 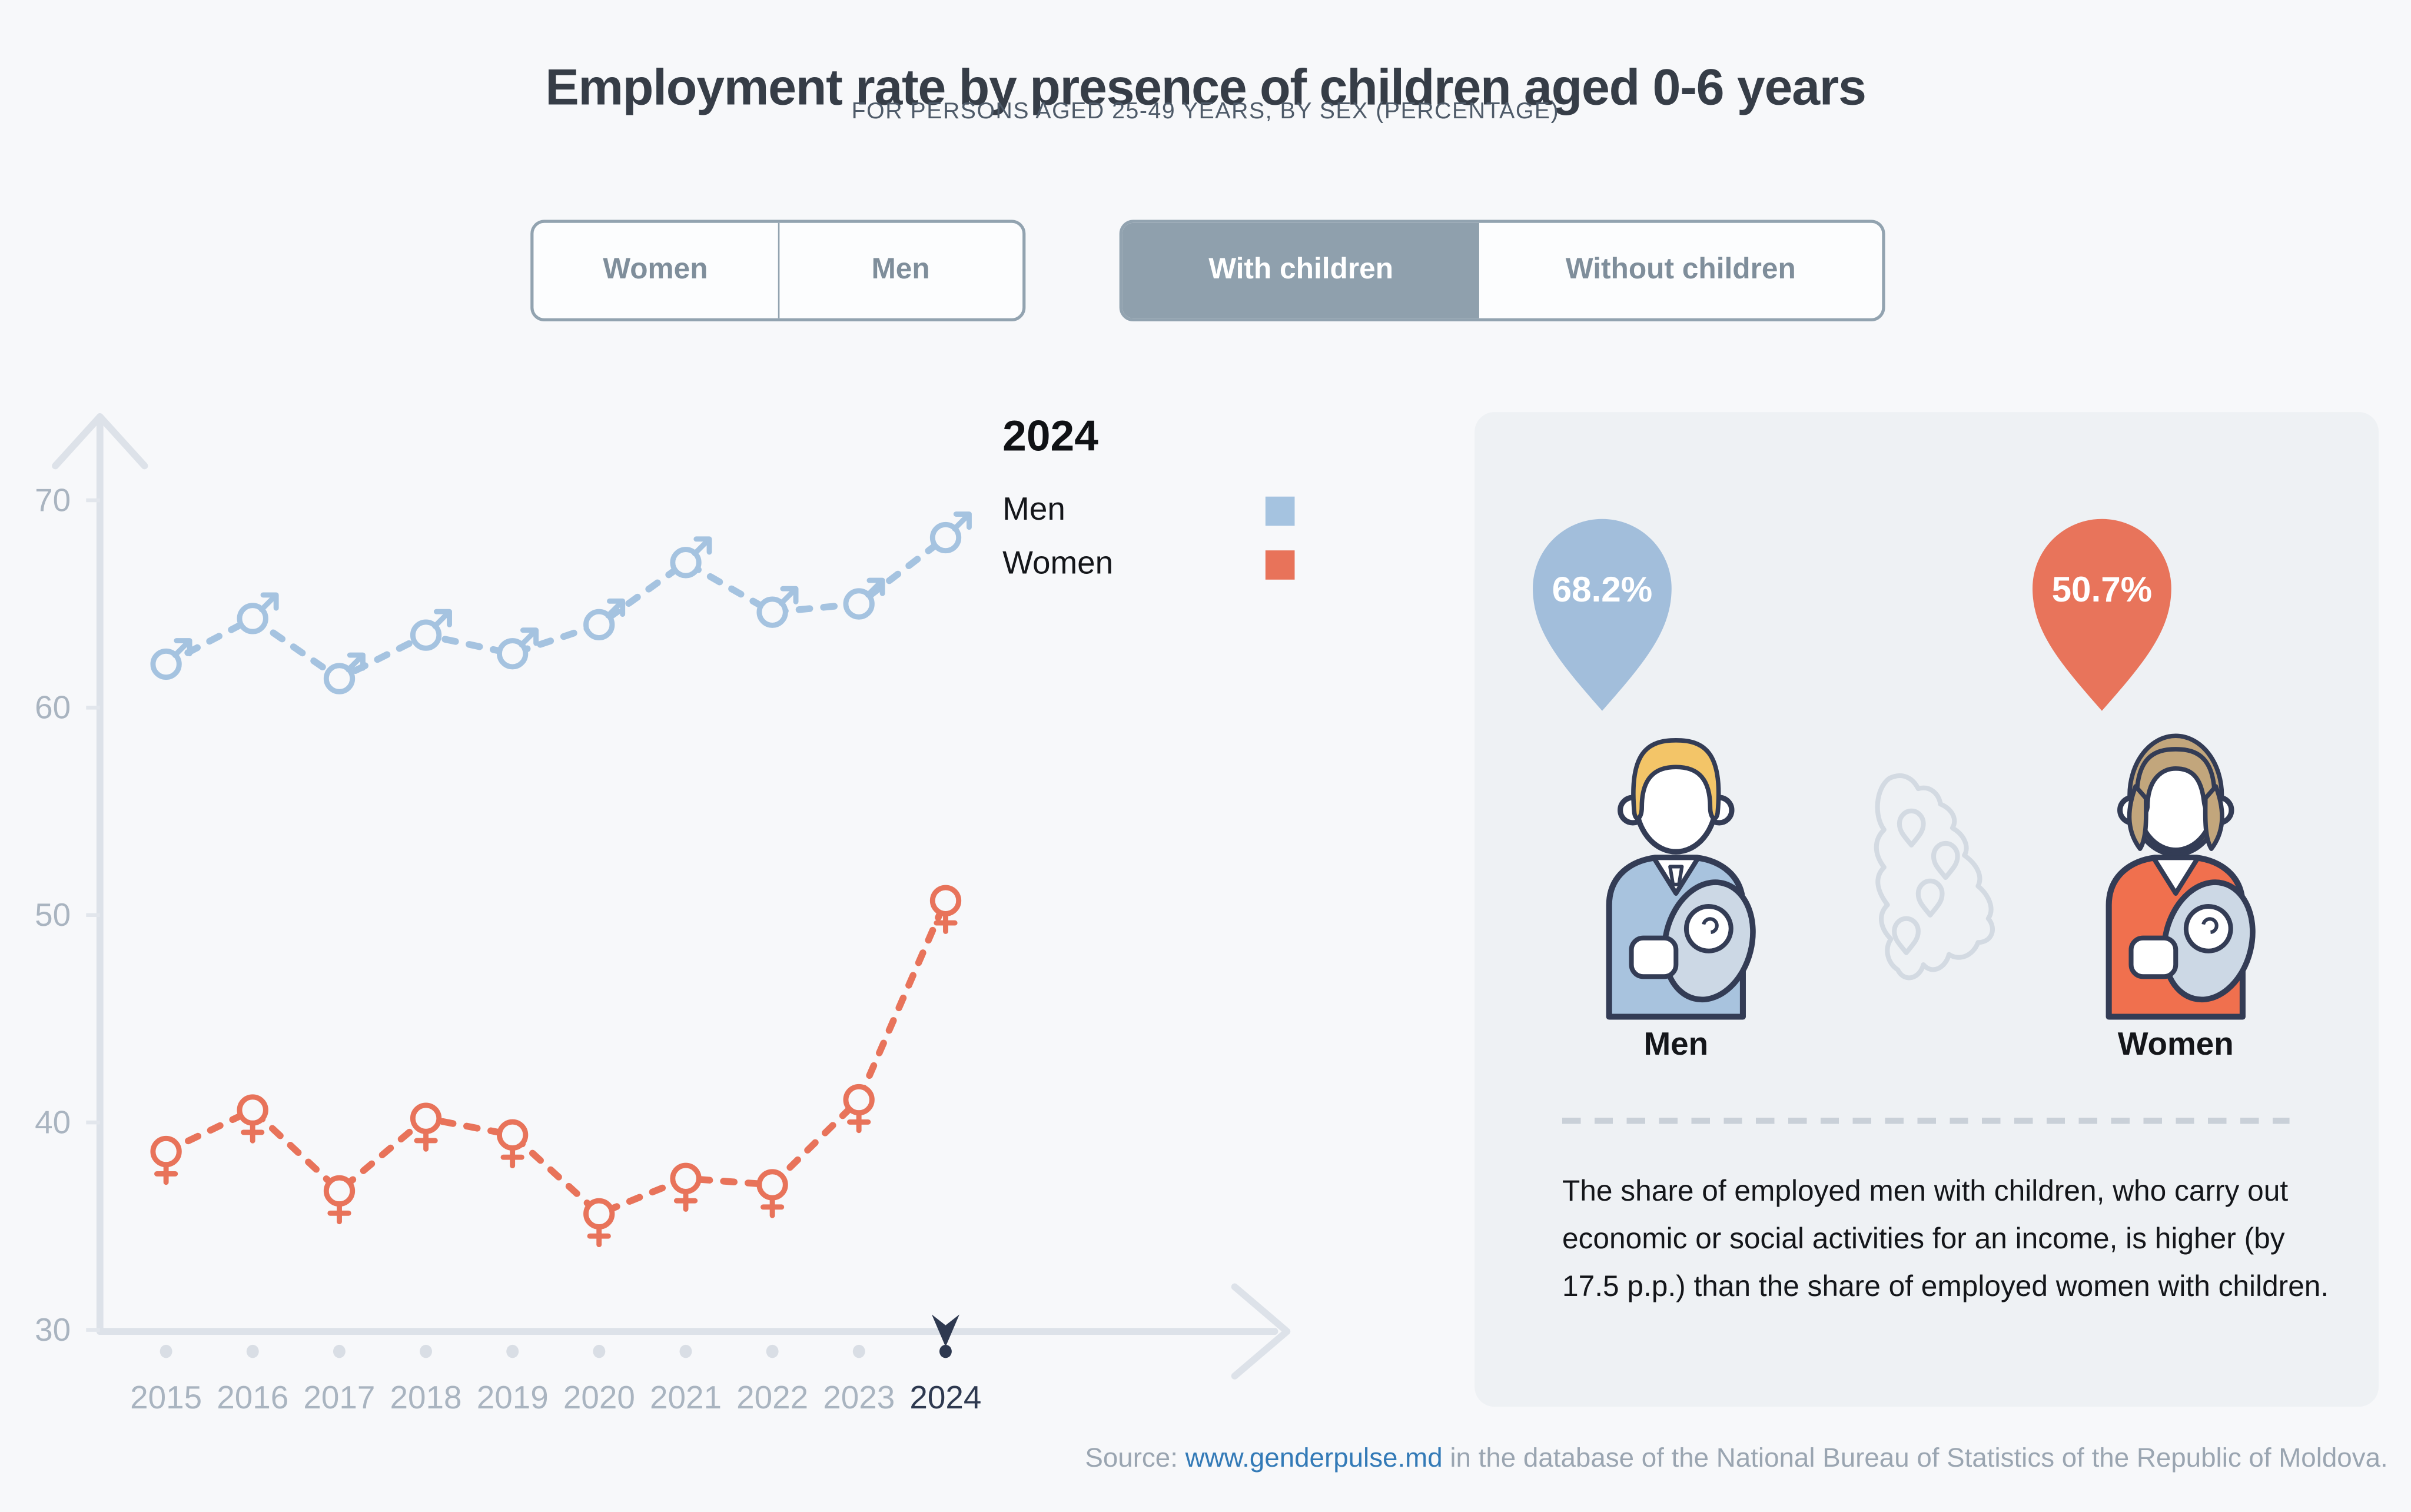 I want to click on year-cursor-icon, so click(x=945, y=1331).